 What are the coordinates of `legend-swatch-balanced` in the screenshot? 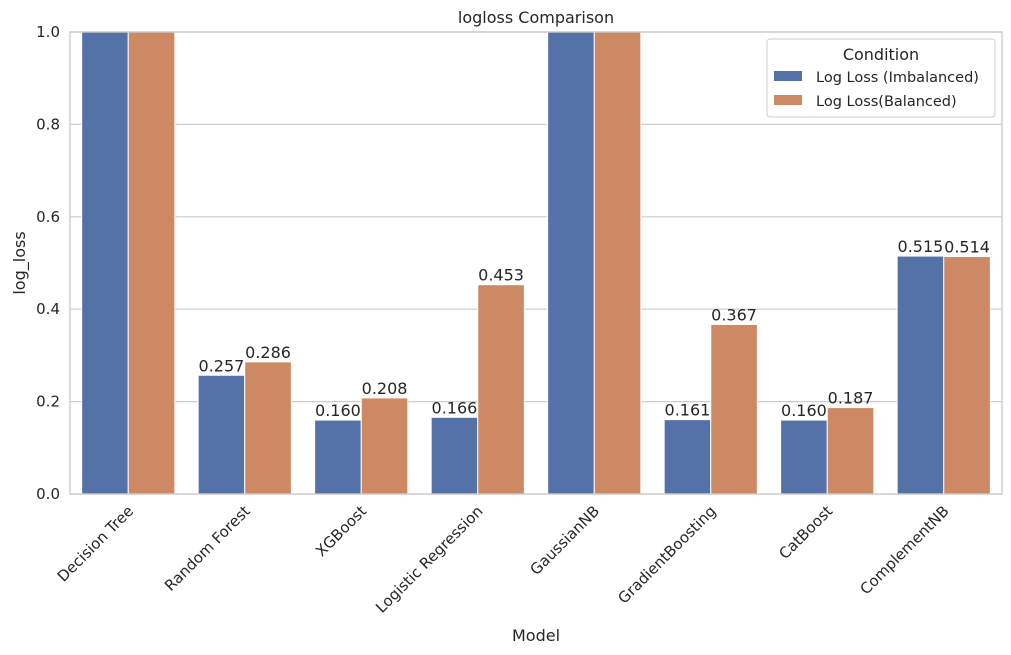 It's located at (788, 100).